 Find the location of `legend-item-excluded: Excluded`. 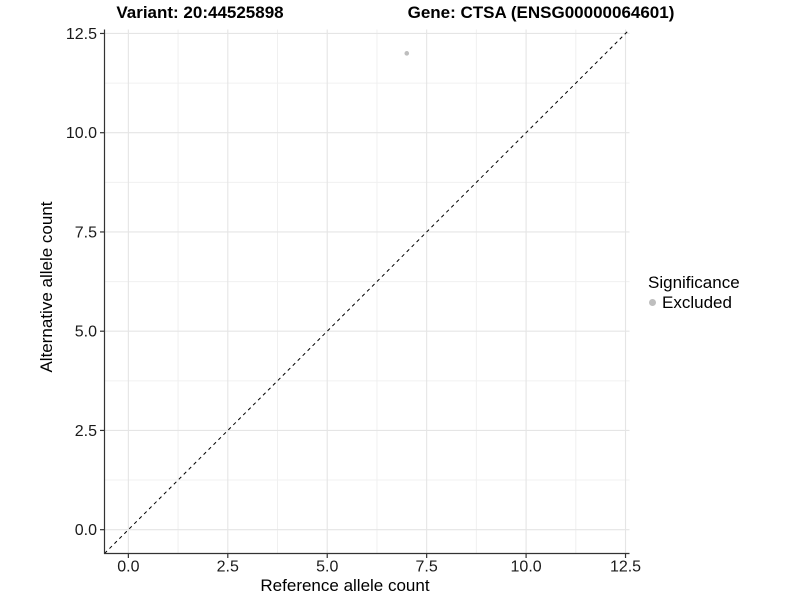

legend-item-excluded: Excluded is located at coordinates (693, 302).